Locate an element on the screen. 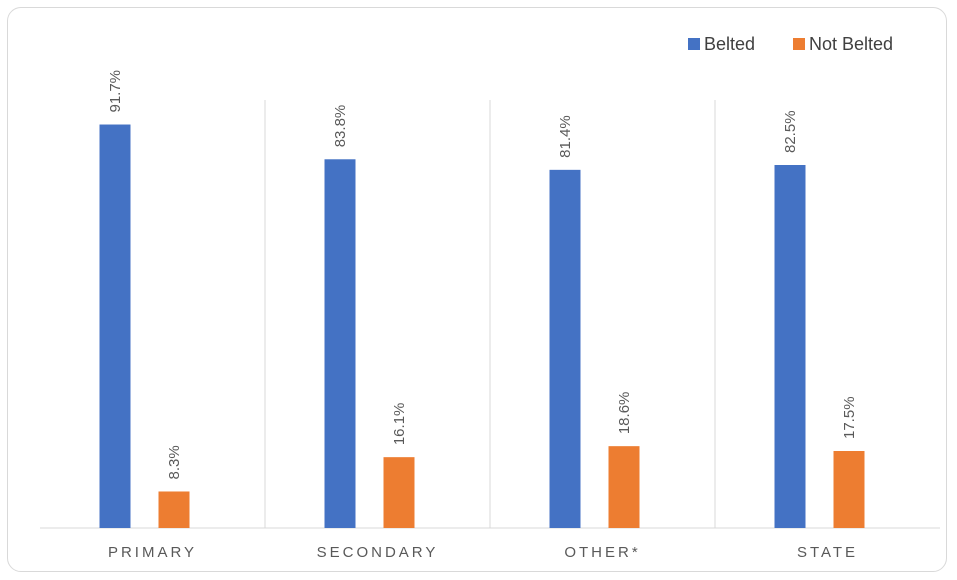 This screenshot has width=957, height=580. x-tick-labels: PRIMARY SECONDARY OTHER* STATE is located at coordinates (483, 552).